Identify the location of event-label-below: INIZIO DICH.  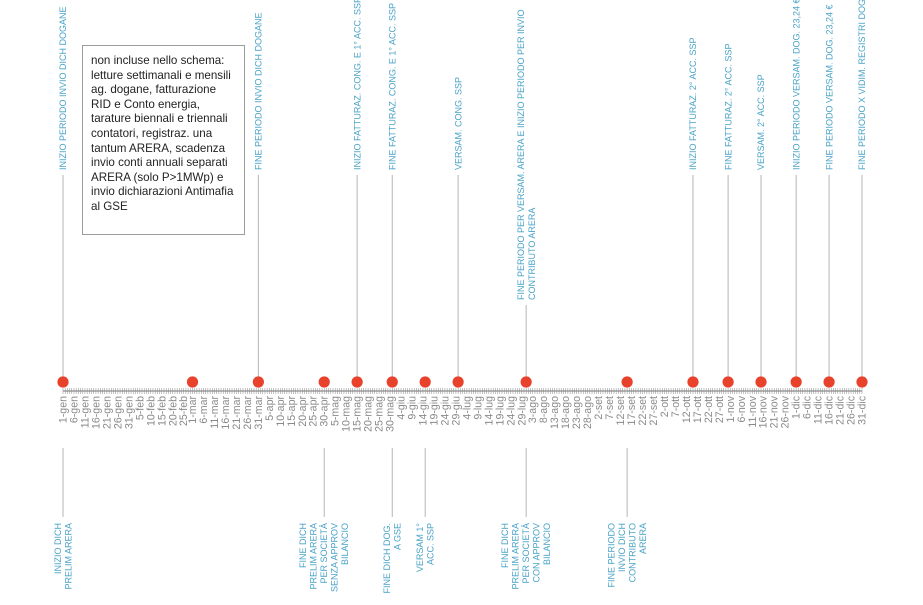
(58, 548).